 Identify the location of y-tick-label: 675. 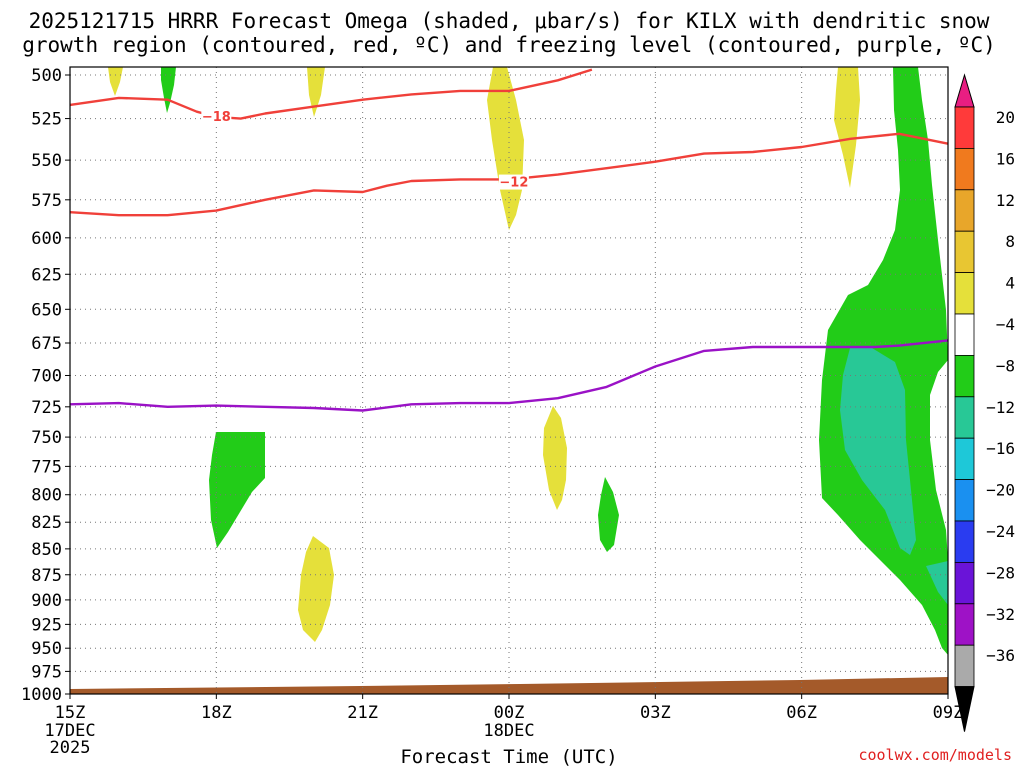
(46, 344).